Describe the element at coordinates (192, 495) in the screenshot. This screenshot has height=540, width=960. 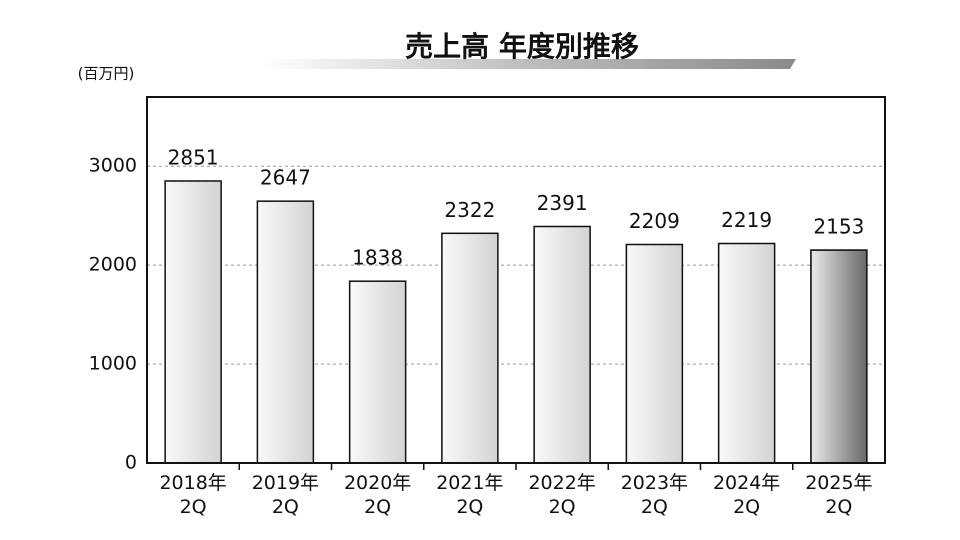
I see `x-tick-label: 2018年 2Q` at that location.